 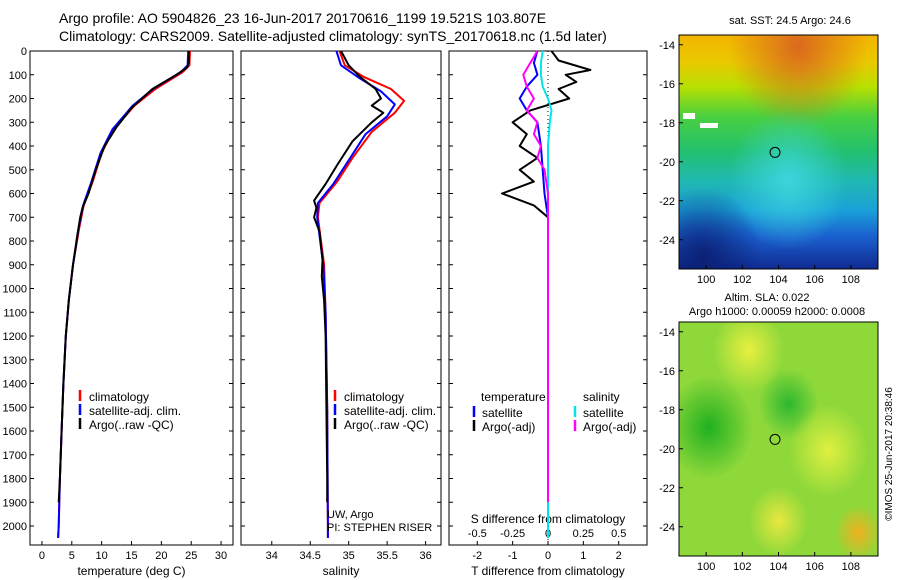 I want to click on x-tick-label: 35.5, so click(x=386, y=556).